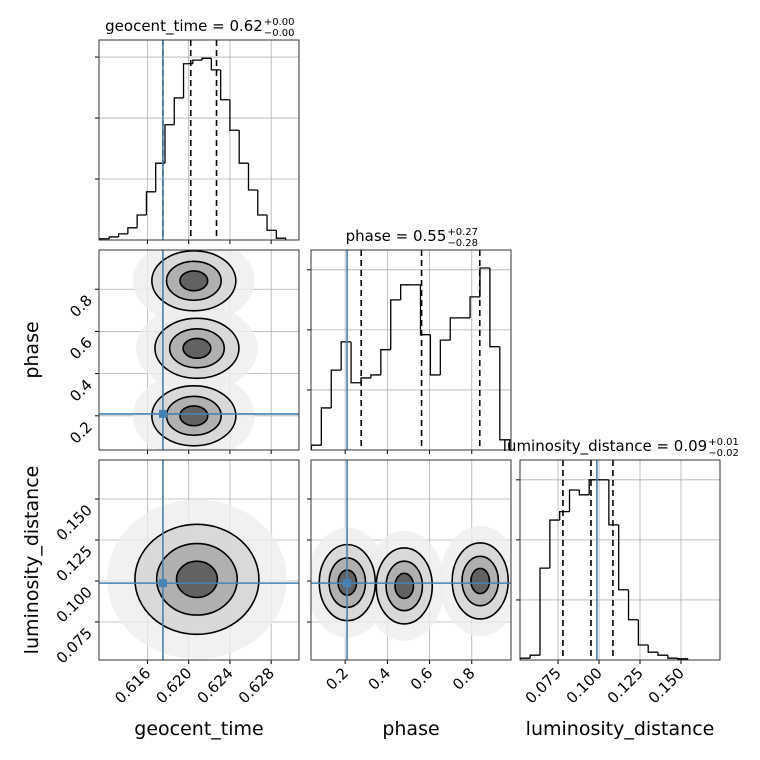 This screenshot has height=760, width=760. I want to click on title-upper: +0.00, so click(279, 22).